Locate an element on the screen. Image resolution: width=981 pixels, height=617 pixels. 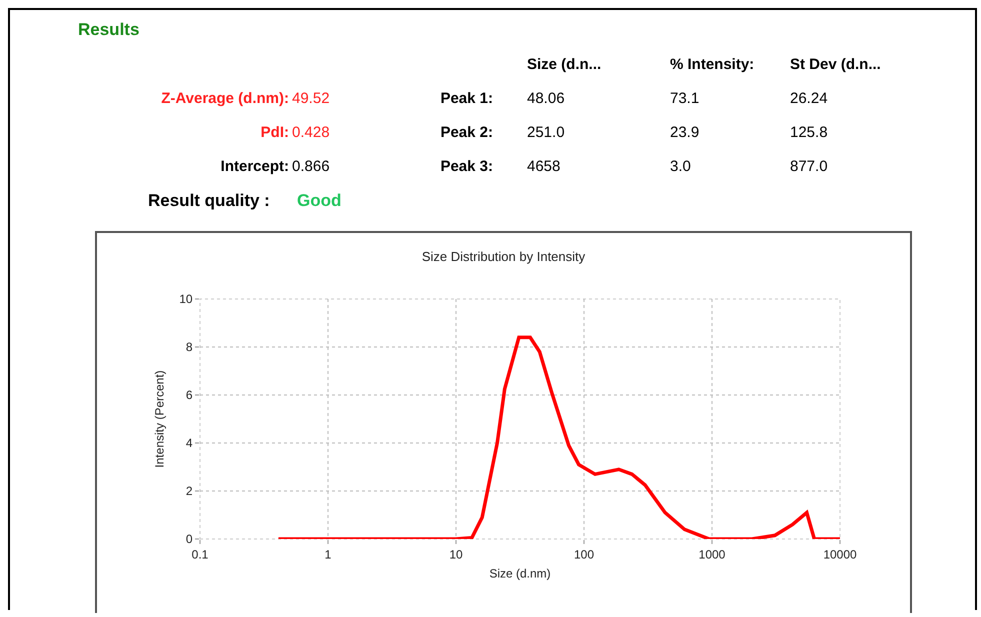
y-tick-label: 4 is located at coordinates (189, 443).